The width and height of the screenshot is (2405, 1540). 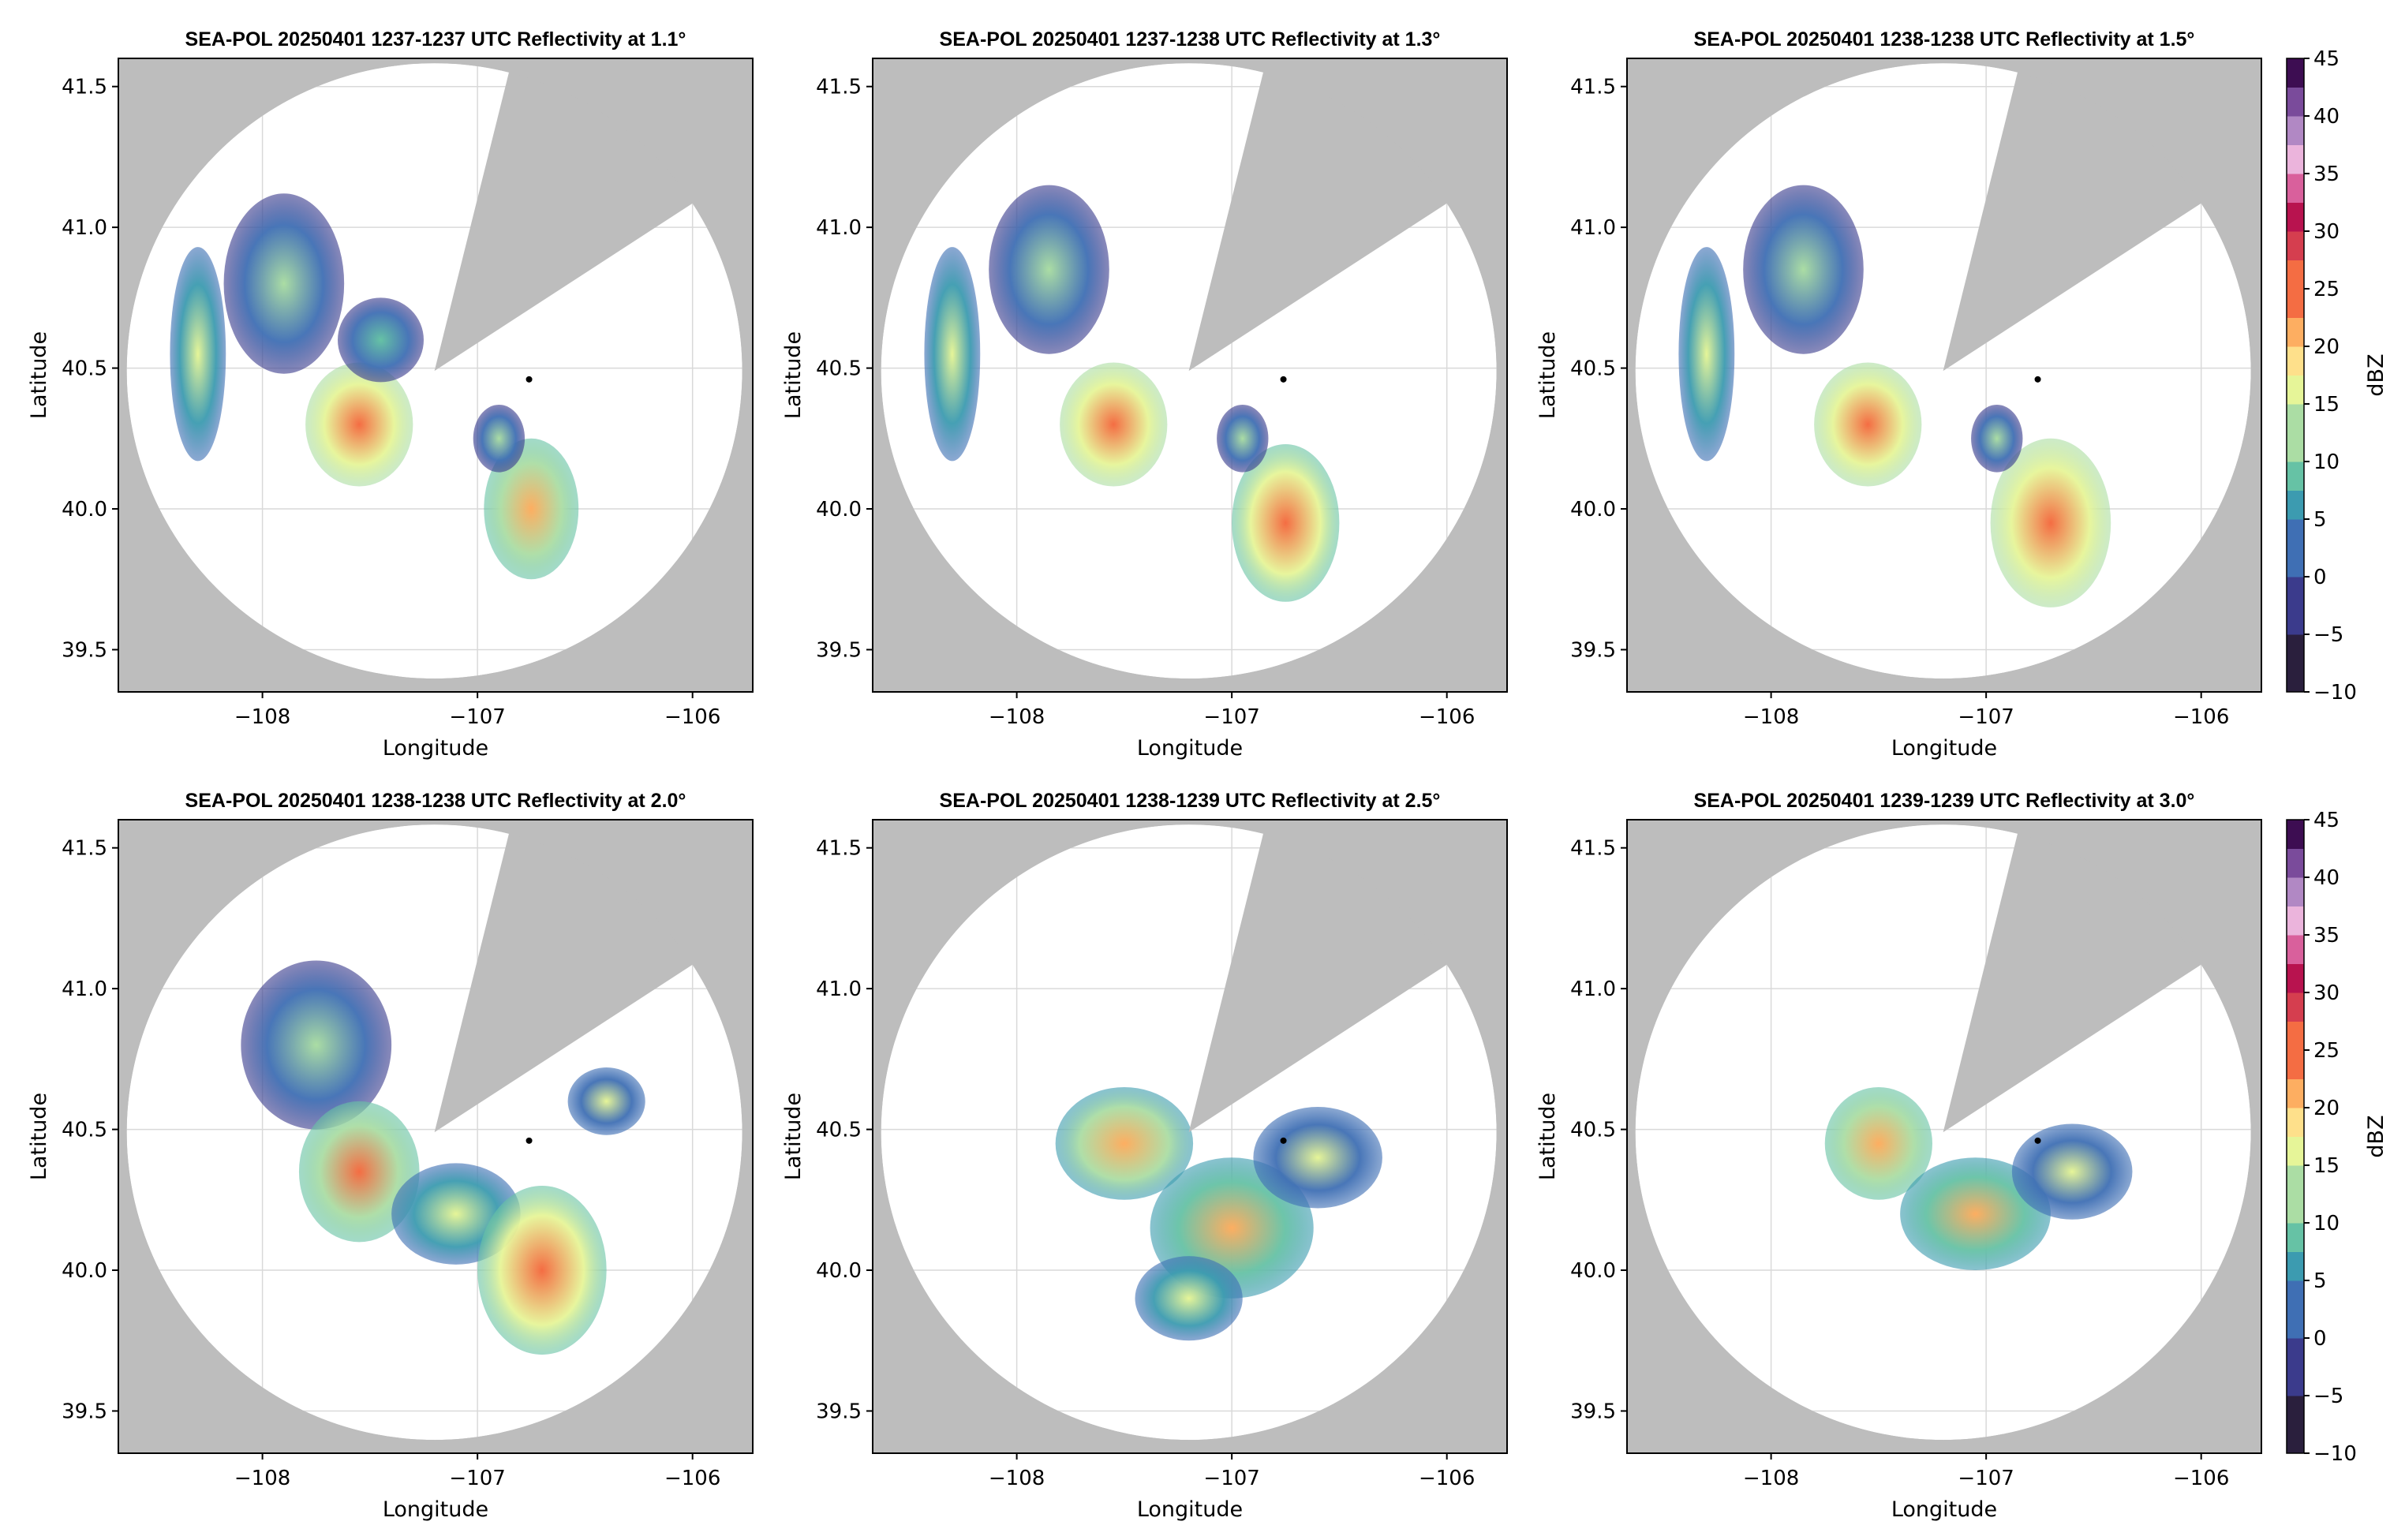 I want to click on colorbar-tick-label: 35, so click(x=2327, y=936).